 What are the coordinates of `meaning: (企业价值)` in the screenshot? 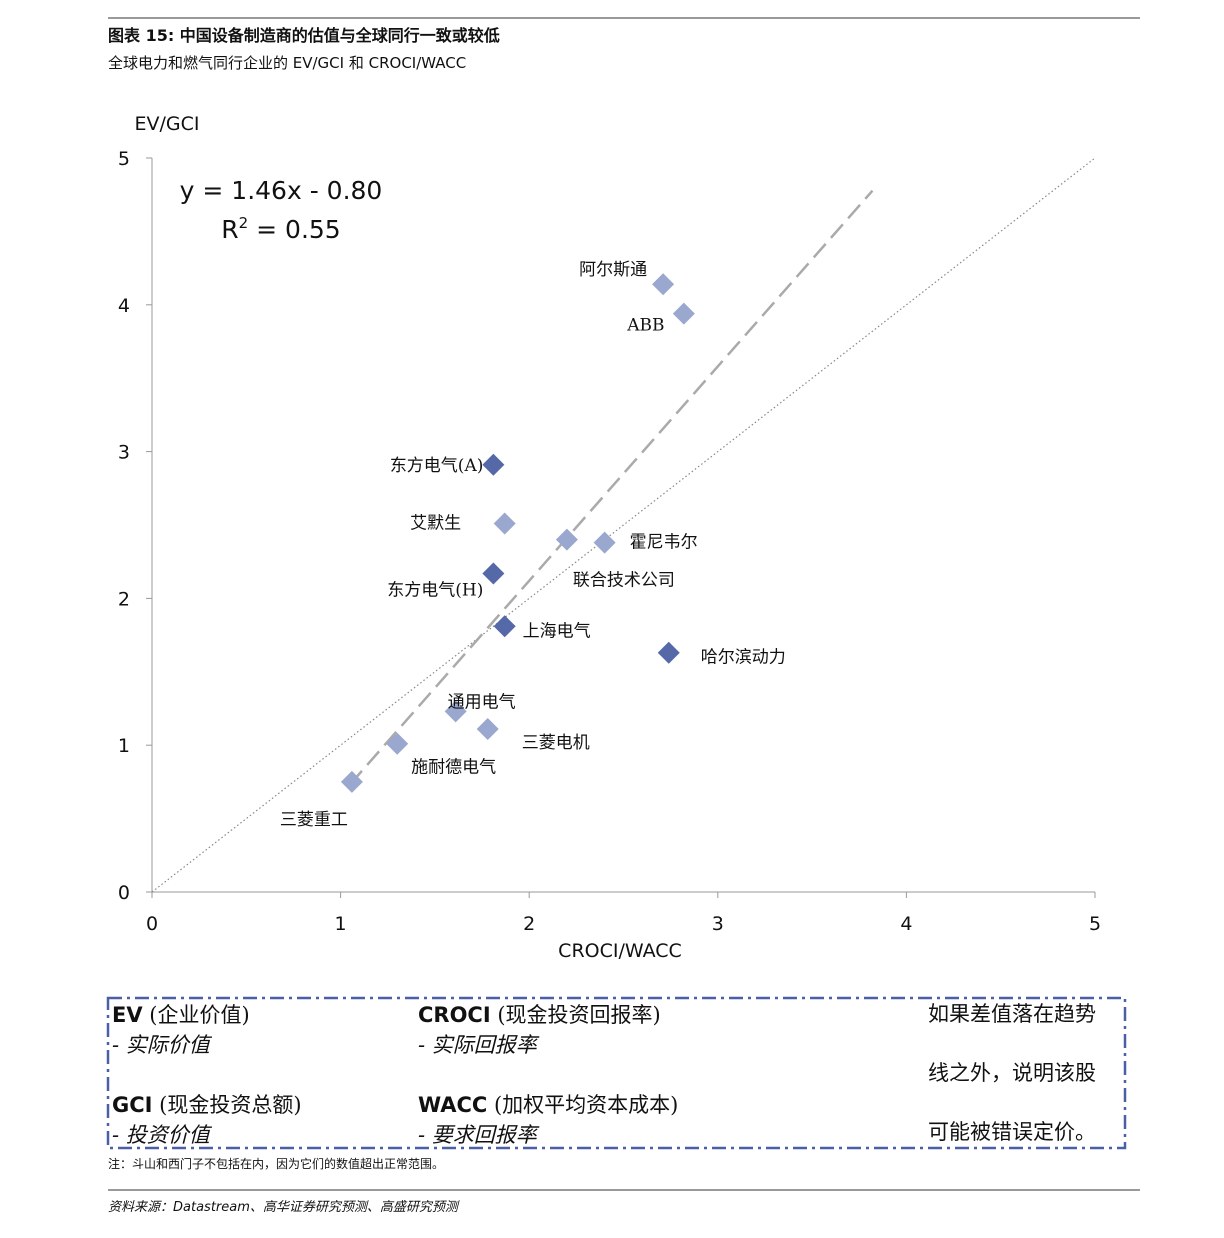 It's located at (196, 1015).